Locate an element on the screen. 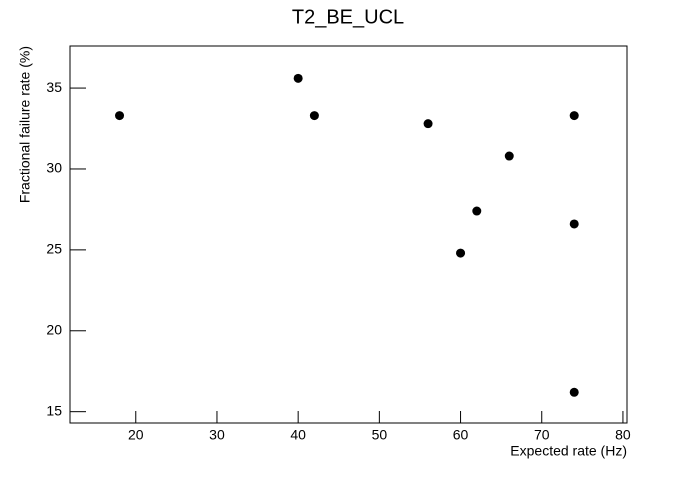 Image resolution: width=696 pixels, height=477 pixels. y-tick-label: 25 is located at coordinates (54, 249).